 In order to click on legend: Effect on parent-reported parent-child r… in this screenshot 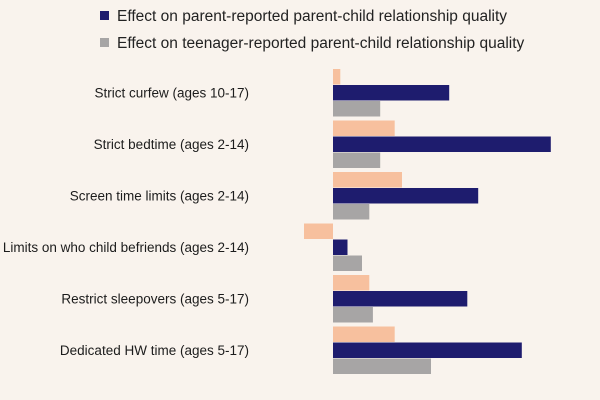, I will do `click(312, 30)`.